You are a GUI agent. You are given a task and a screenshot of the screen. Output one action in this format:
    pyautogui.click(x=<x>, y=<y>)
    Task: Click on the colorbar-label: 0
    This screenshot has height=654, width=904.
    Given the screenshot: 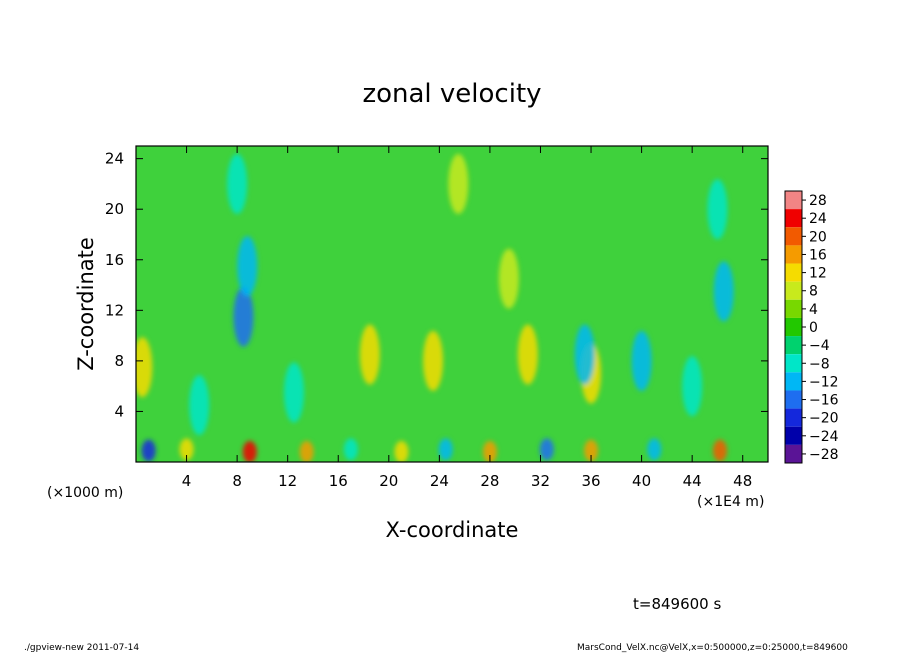 What is the action you would take?
    pyautogui.click(x=813, y=328)
    